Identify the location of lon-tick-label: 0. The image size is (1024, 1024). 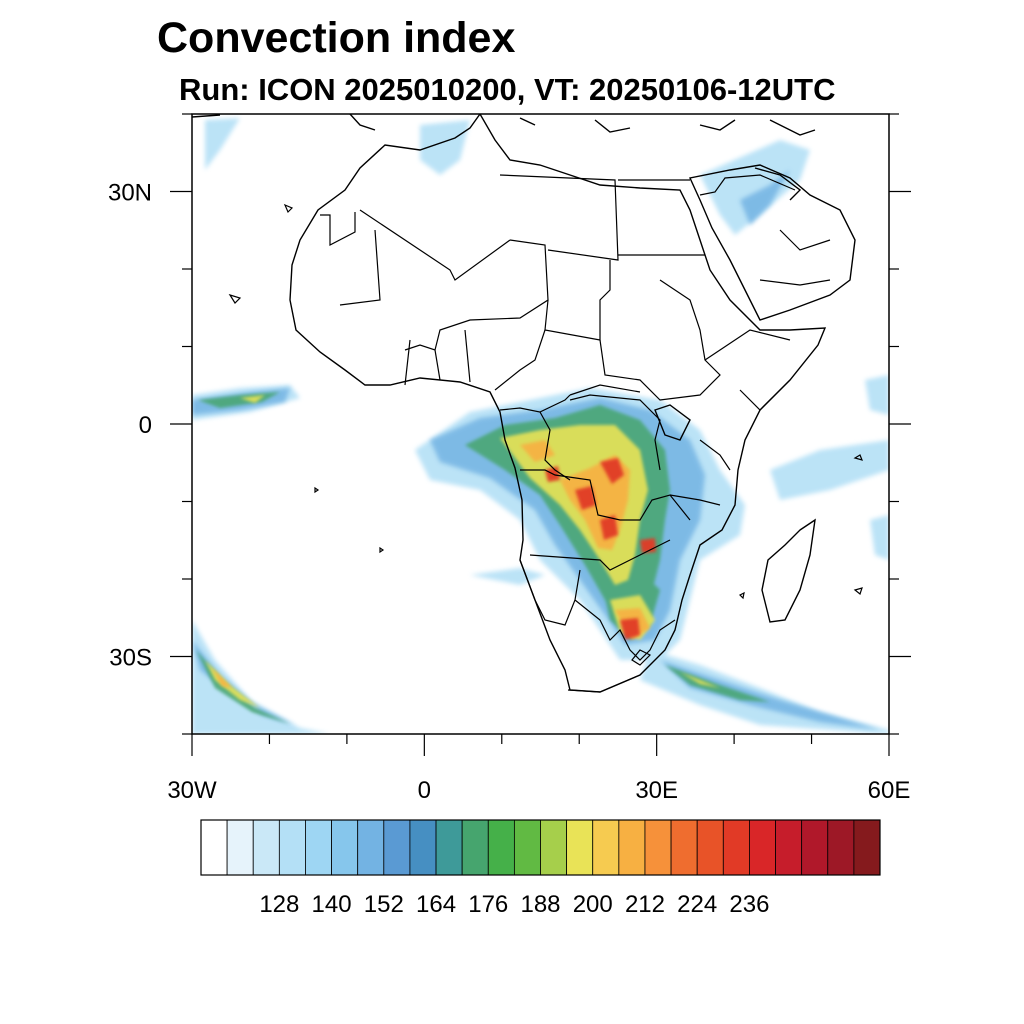
(424, 790).